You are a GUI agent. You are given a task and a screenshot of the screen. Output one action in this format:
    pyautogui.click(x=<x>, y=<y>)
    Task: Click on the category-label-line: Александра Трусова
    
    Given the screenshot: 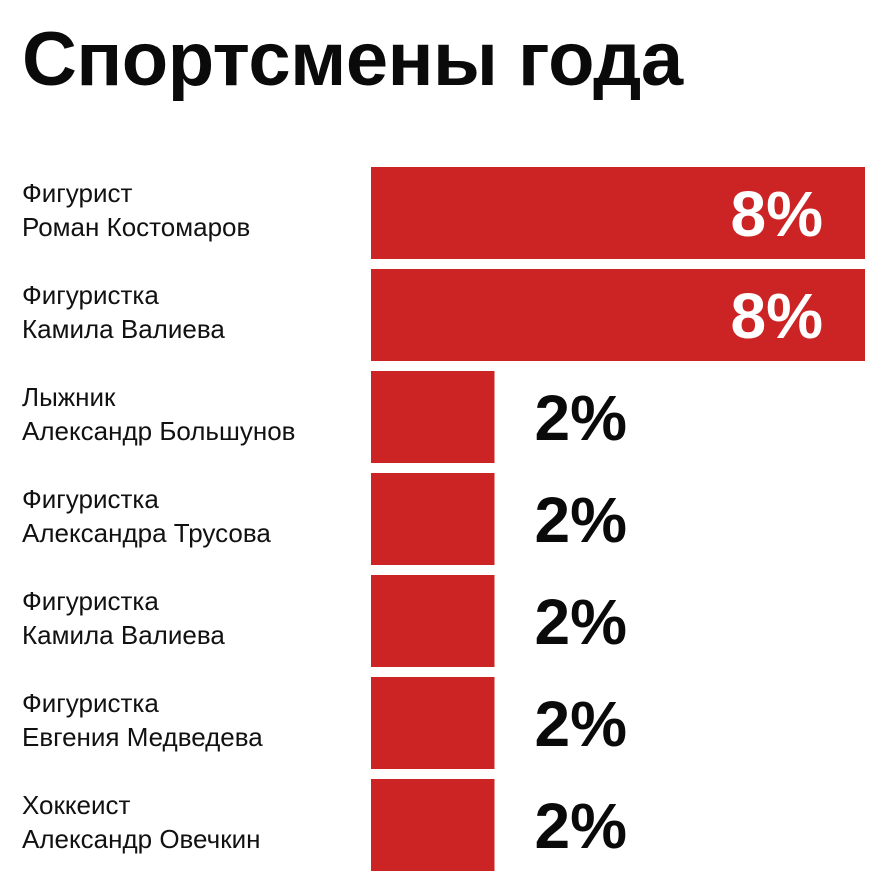 What is the action you would take?
    pyautogui.click(x=146, y=533)
    